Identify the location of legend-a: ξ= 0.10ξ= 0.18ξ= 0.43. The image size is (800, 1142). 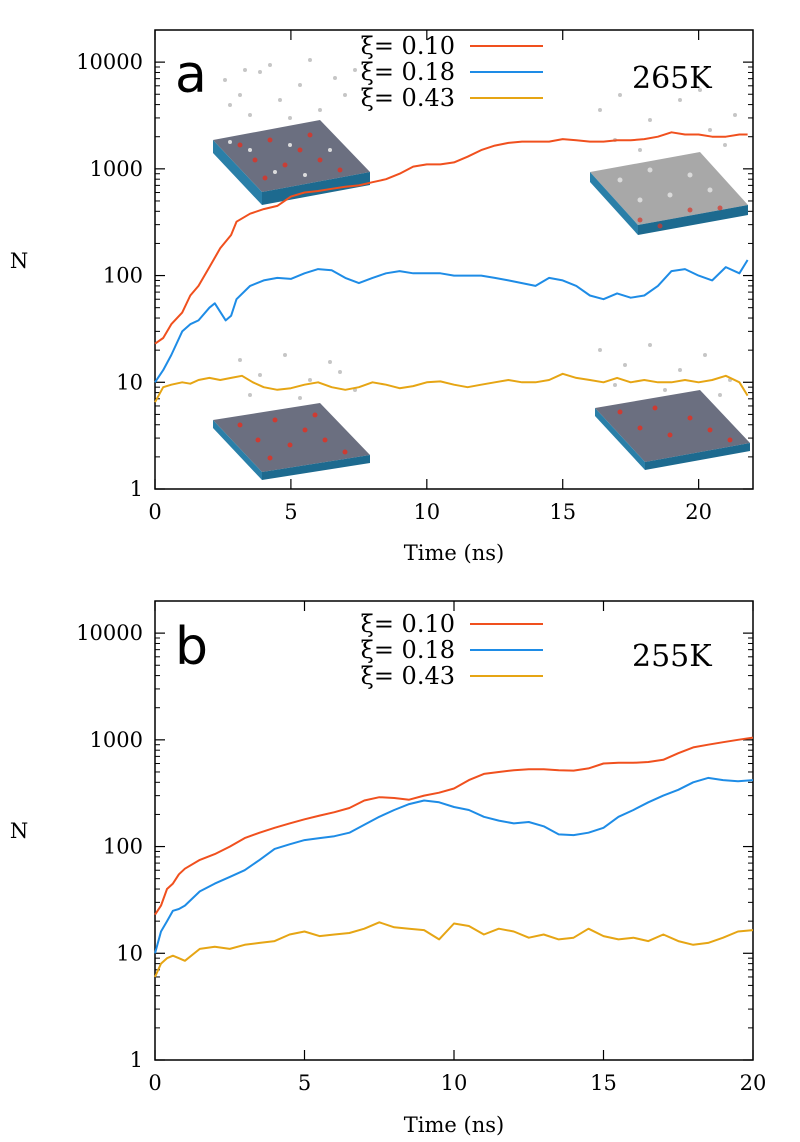
(452, 72).